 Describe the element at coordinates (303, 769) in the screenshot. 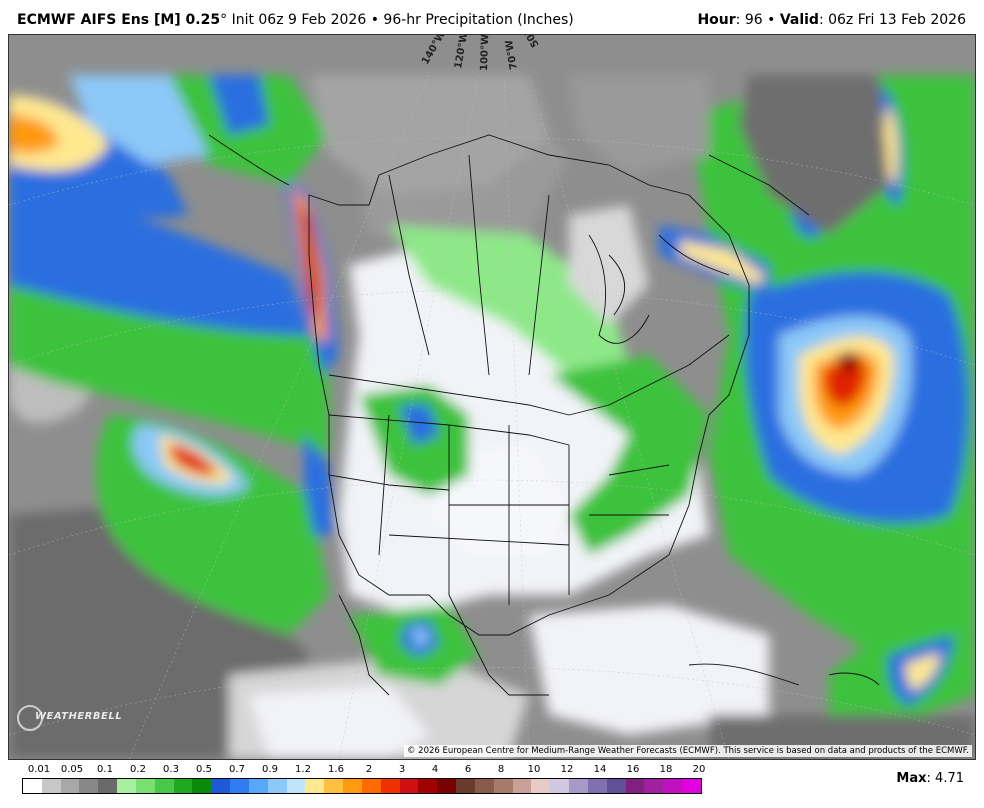

I see `legend-label: 1.2` at that location.